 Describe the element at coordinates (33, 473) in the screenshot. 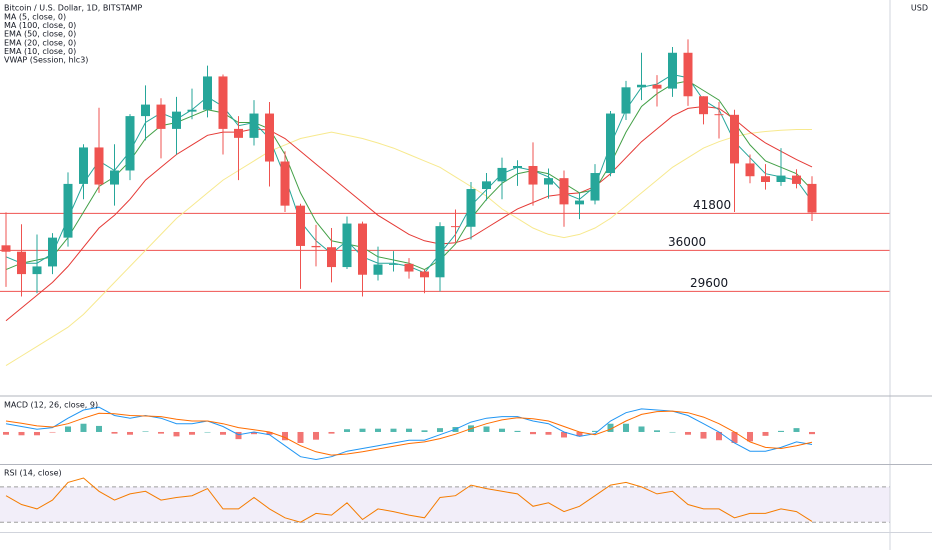

I see `rsi-title: RSI (14, close)` at that location.